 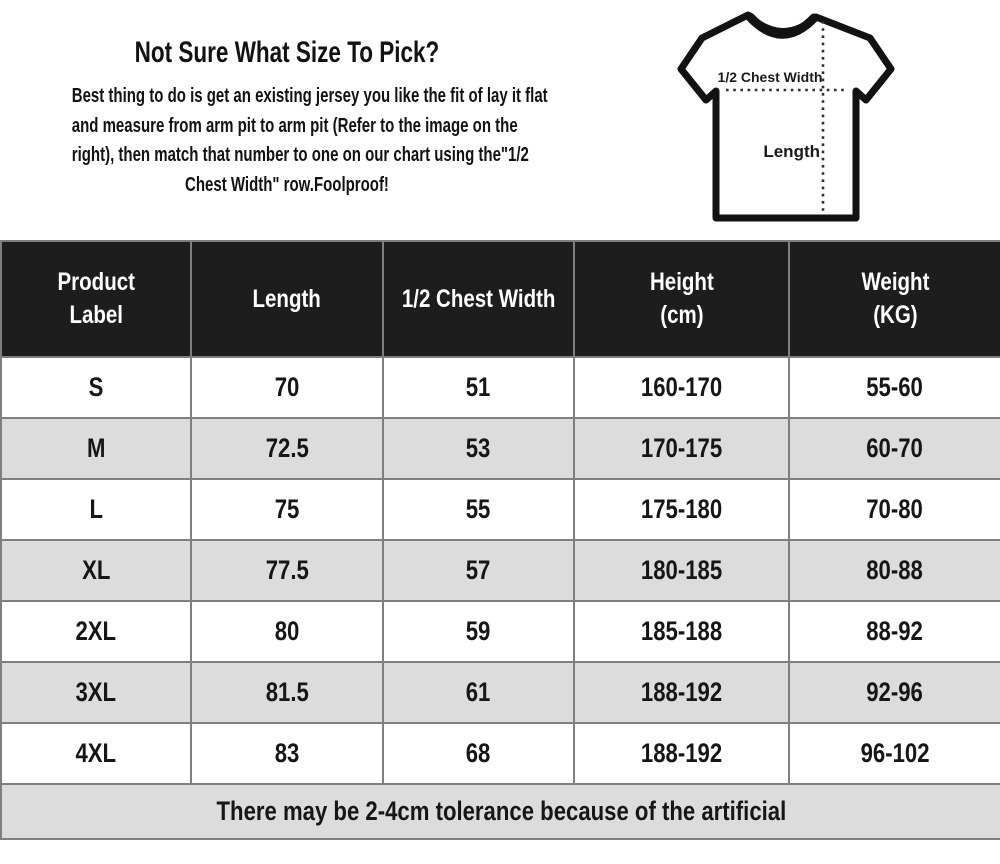 I want to click on length-value-text: 70, so click(x=287, y=387).